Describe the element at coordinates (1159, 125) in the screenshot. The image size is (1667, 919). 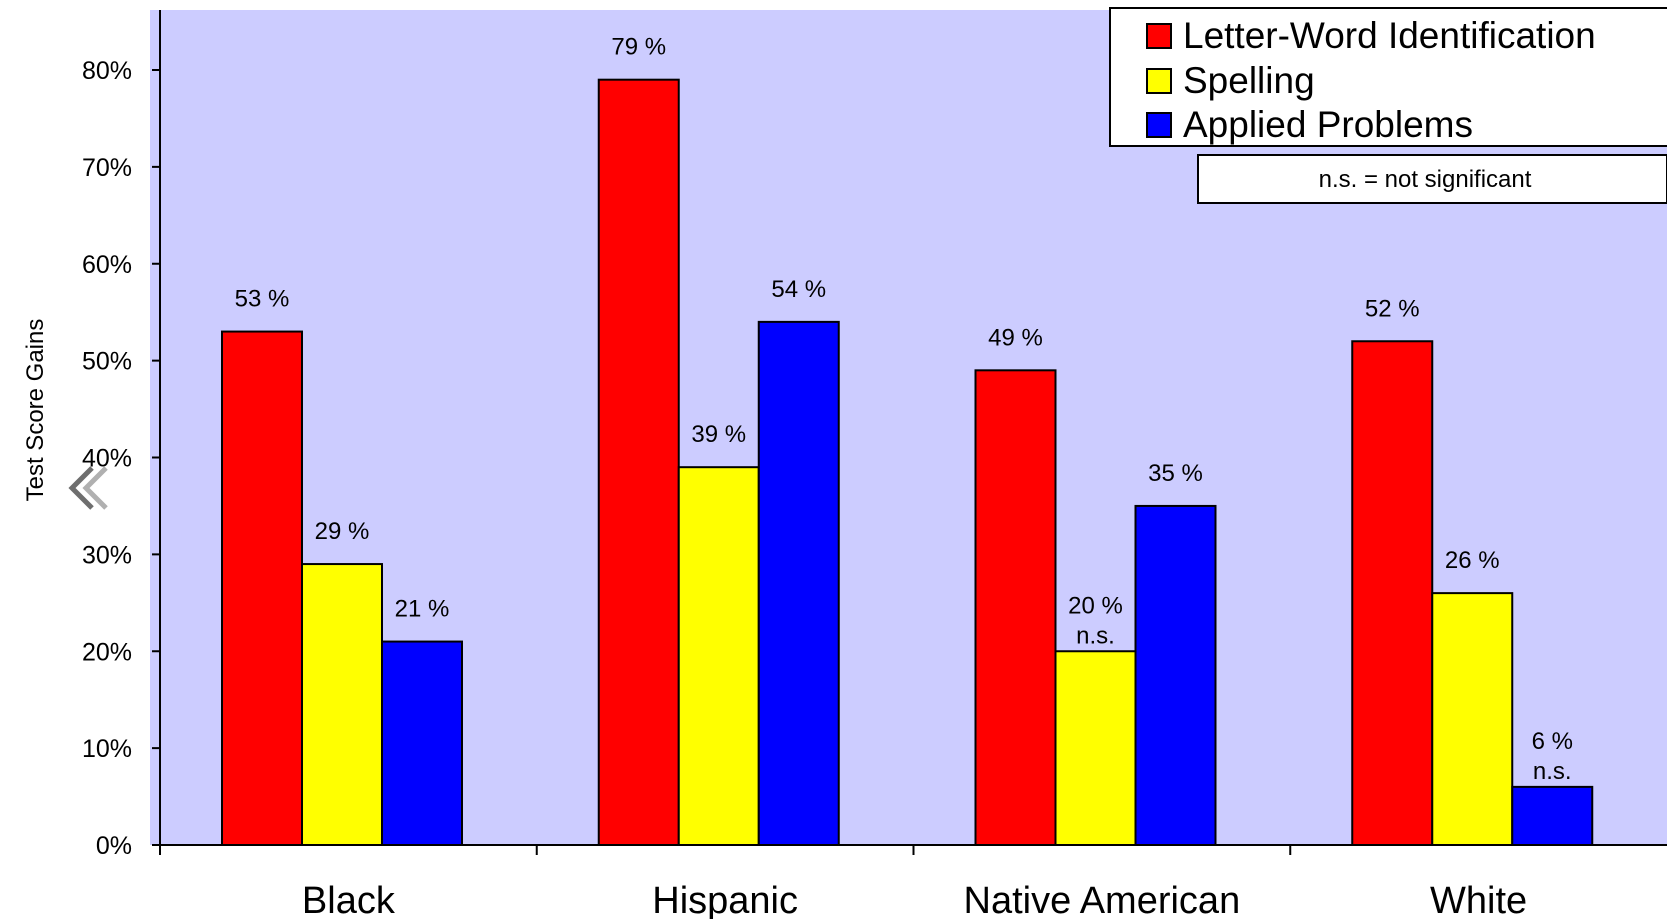
I see `legend-swatch-applied-problems` at that location.